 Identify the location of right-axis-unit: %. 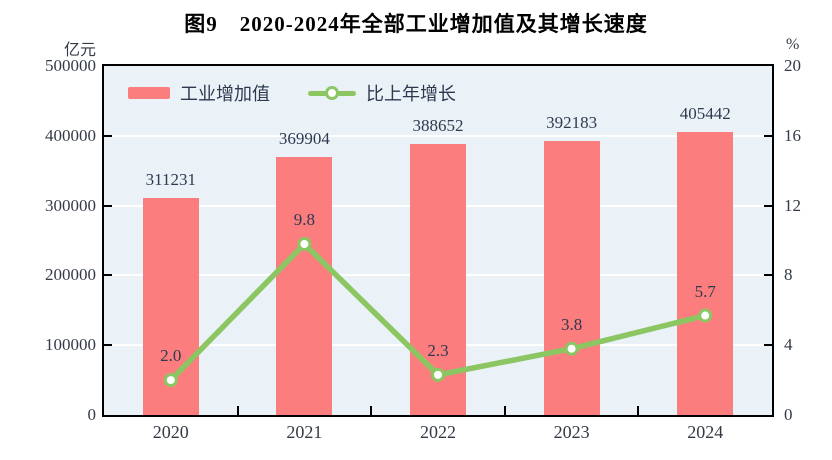
(793, 44).